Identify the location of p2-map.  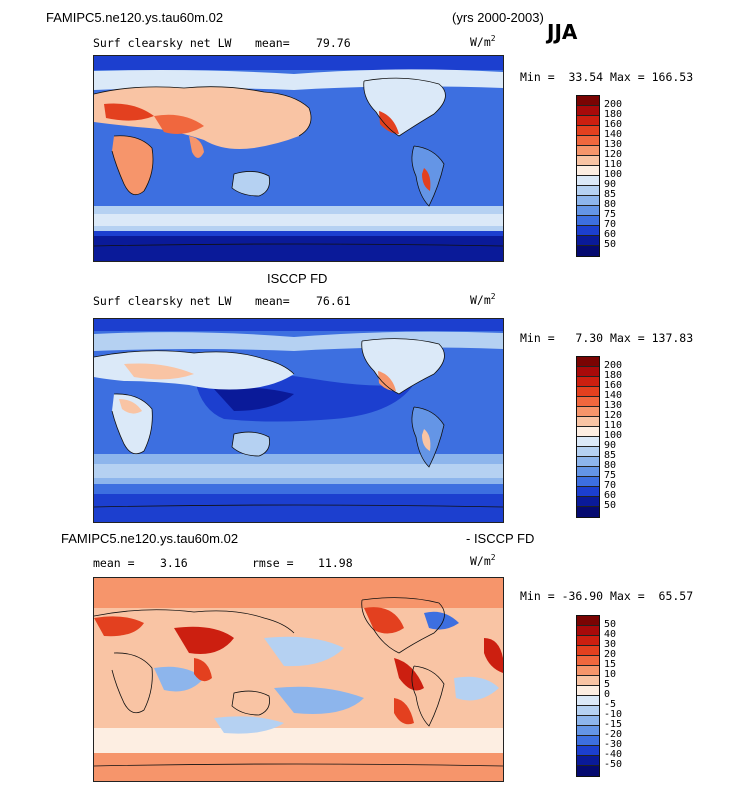
(298, 420).